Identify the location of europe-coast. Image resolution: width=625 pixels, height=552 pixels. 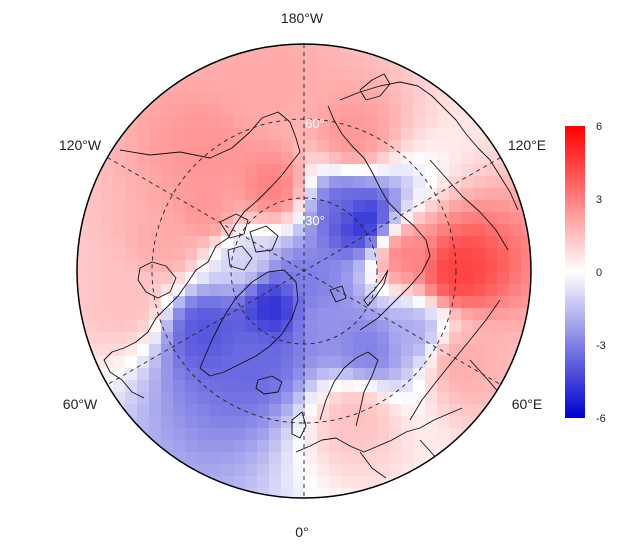
(379, 430).